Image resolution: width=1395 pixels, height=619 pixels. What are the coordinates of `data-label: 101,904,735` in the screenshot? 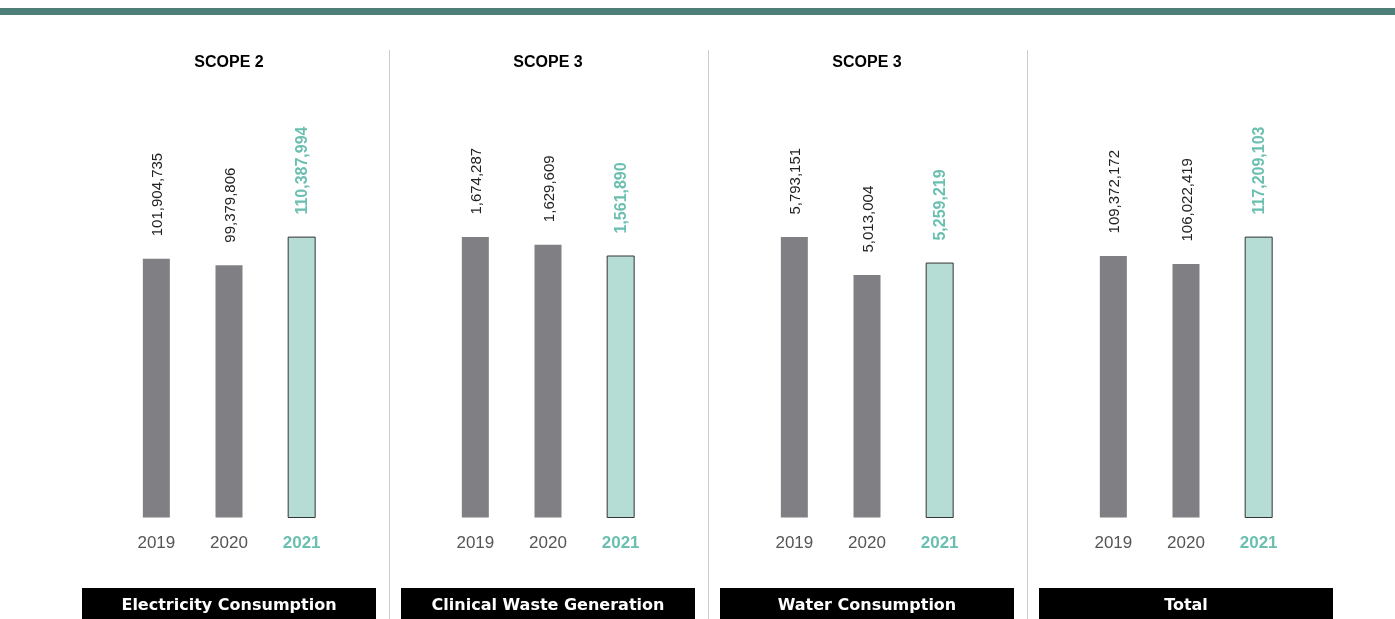 It's located at (156, 194).